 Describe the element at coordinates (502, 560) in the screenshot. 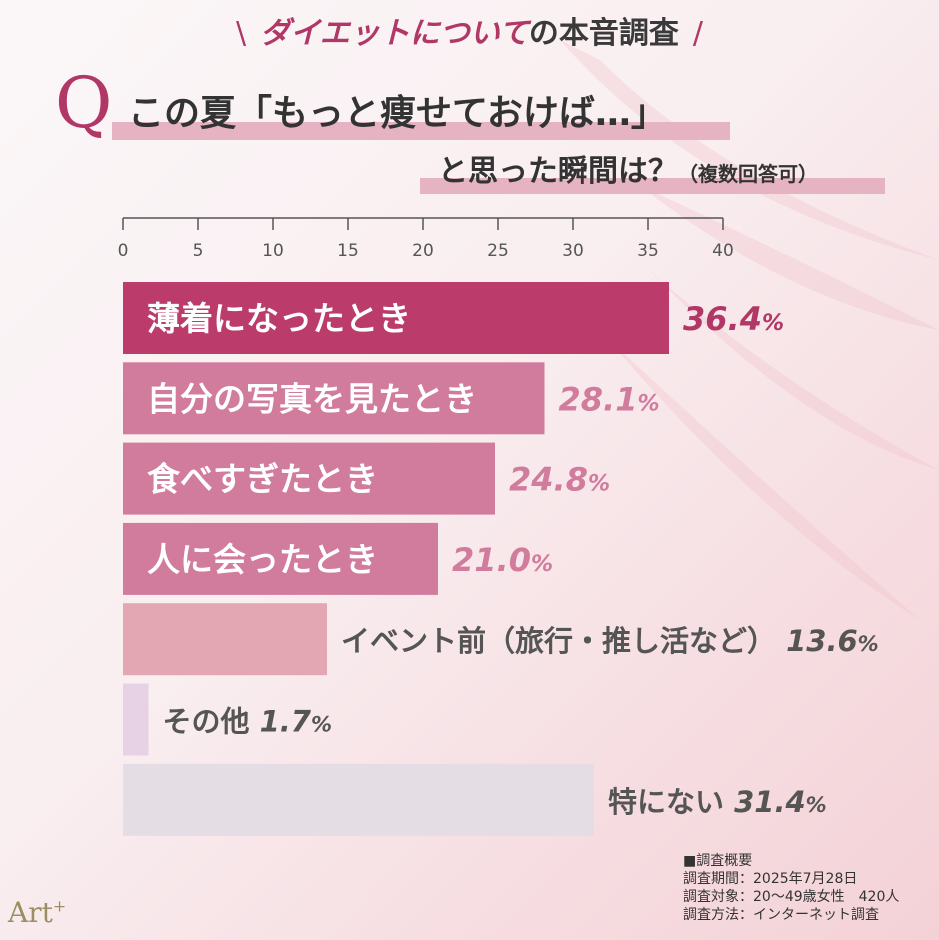

I see `bar-value-3: 21.0%` at that location.